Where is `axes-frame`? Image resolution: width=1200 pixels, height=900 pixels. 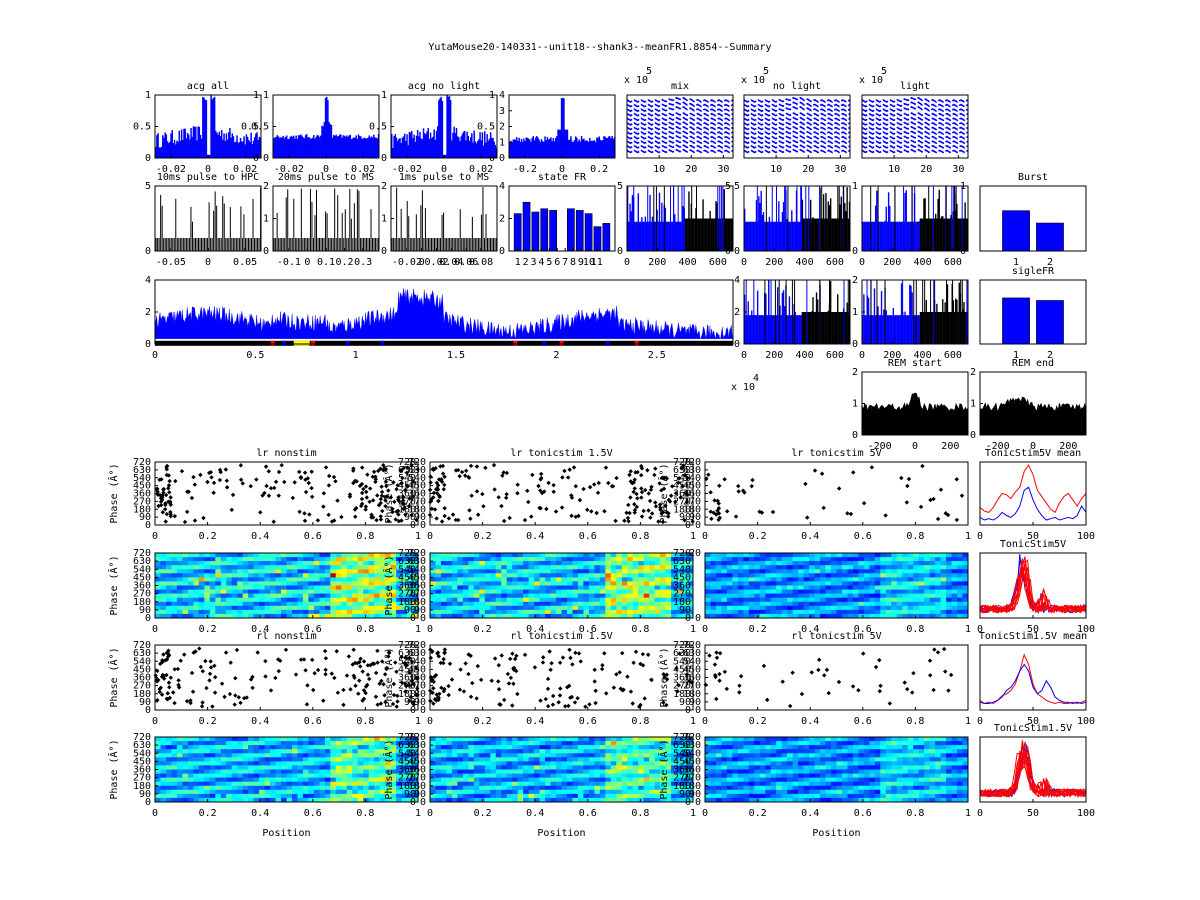
axes-frame is located at coordinates (561, 677).